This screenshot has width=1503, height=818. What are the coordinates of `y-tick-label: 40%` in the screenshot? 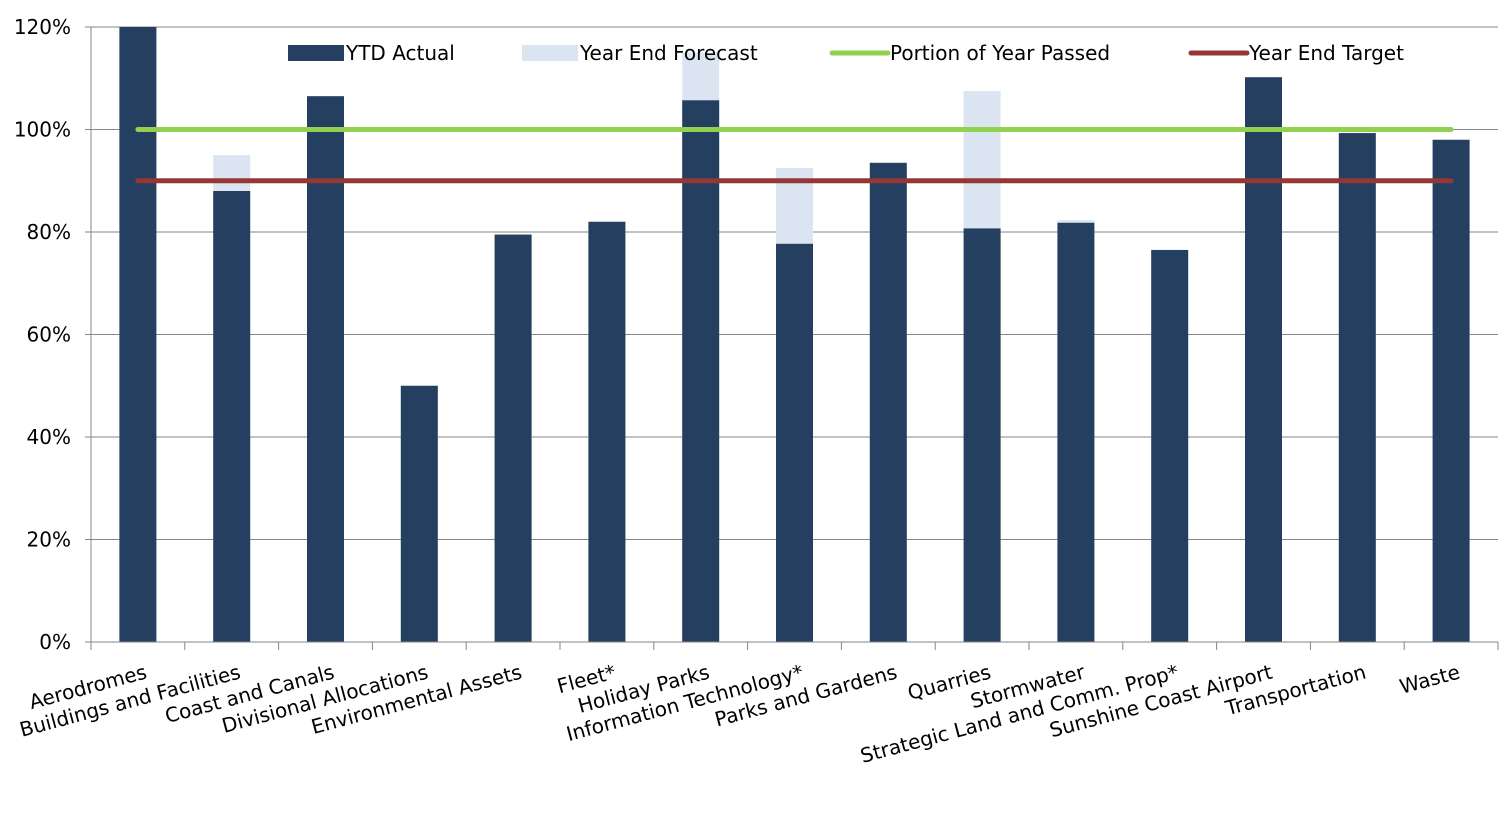 It's located at (49, 437).